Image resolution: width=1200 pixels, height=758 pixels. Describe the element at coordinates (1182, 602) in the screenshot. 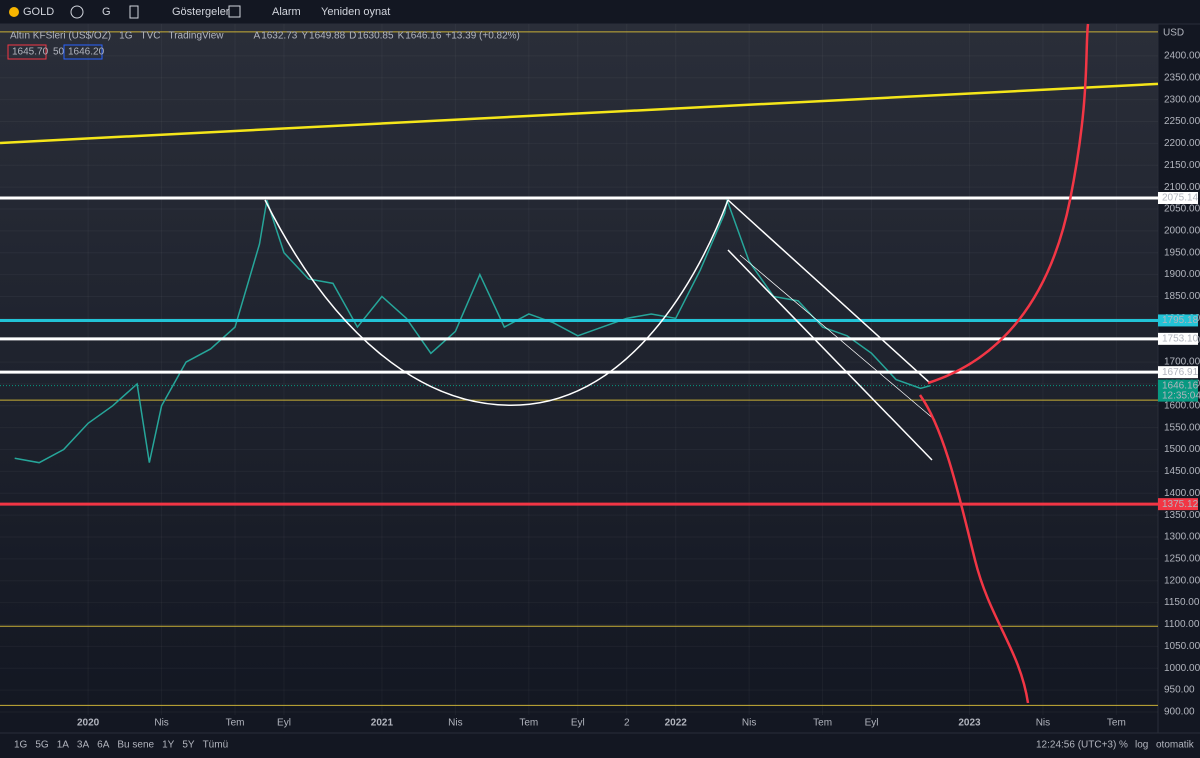

I see `y-tick-label: 1150.00` at that location.